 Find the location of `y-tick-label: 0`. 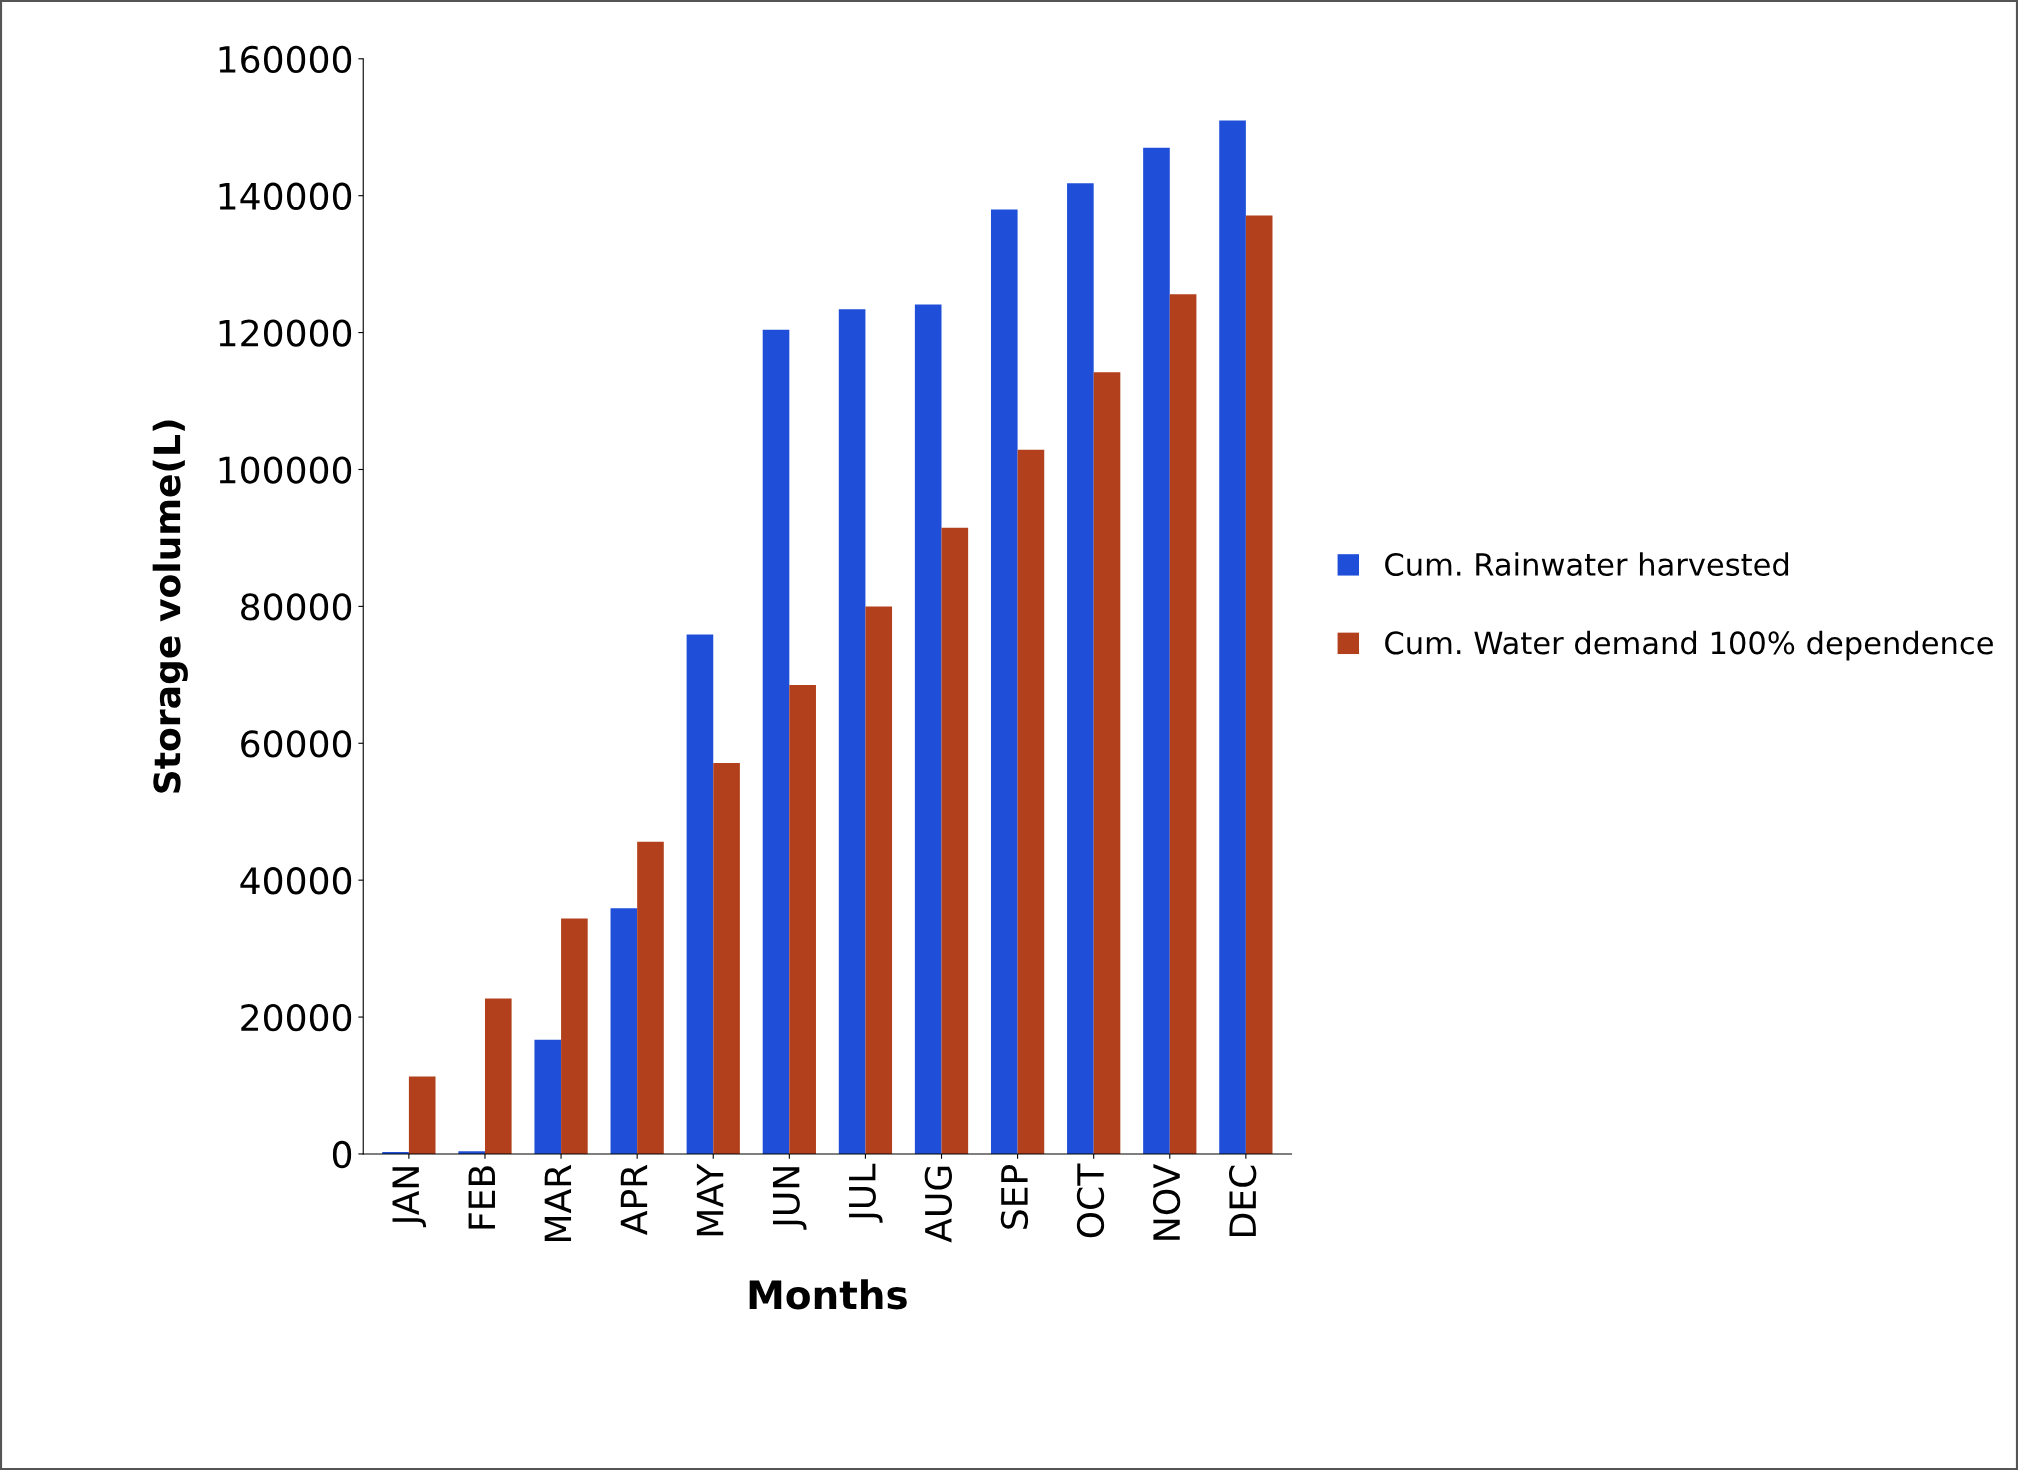

y-tick-label: 0 is located at coordinates (342, 1154).